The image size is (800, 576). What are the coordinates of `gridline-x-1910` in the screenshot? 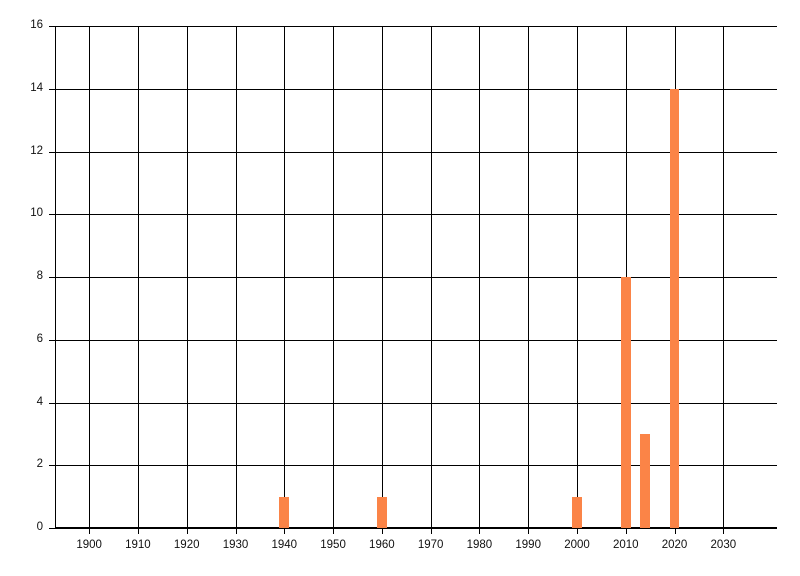 It's located at (138, 277).